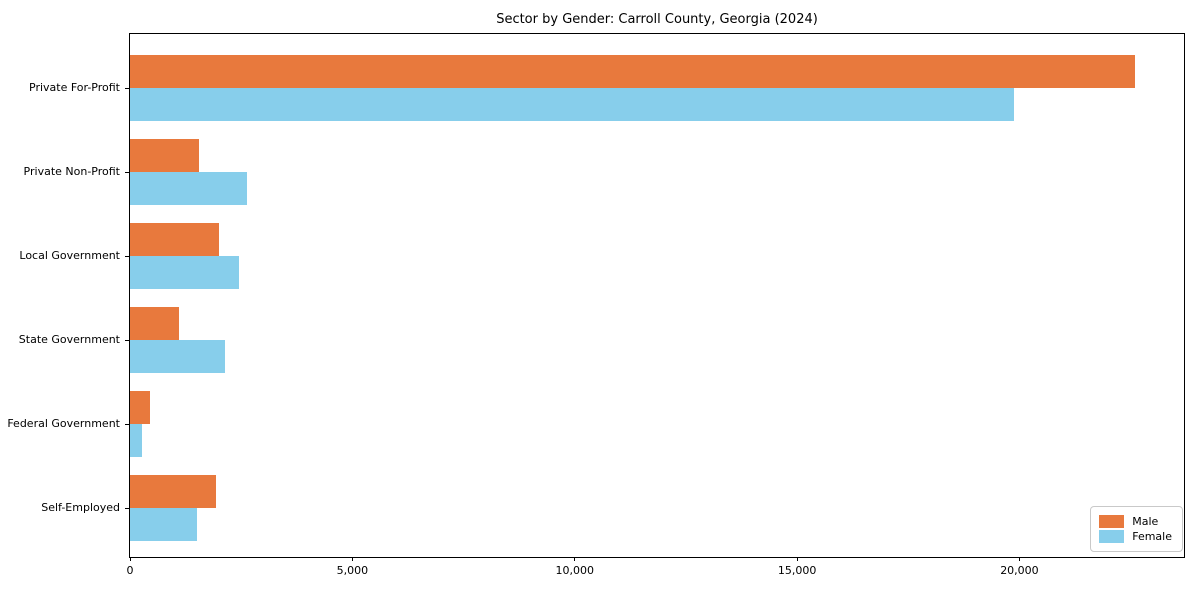 This screenshot has height=600, width=1200. Describe the element at coordinates (69, 255) in the screenshot. I see `y-tick-label: Local Government` at that location.